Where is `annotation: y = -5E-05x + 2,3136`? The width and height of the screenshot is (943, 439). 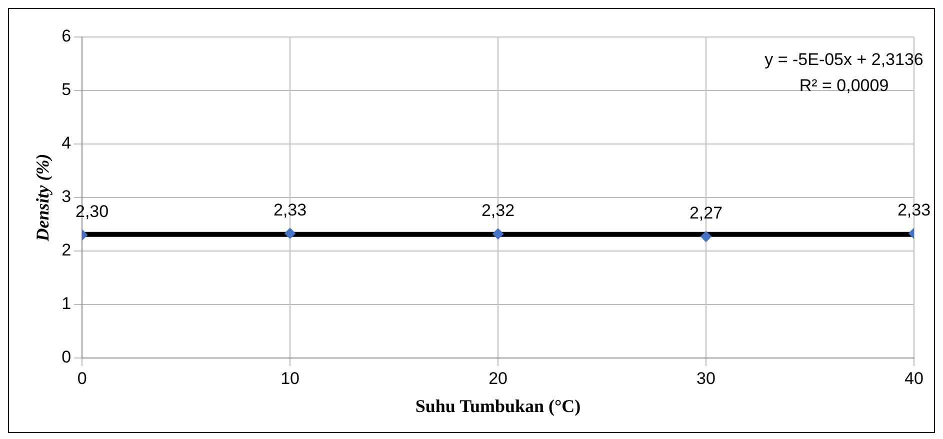 annotation: y = -5E-05x + 2,3136 is located at coordinates (844, 59).